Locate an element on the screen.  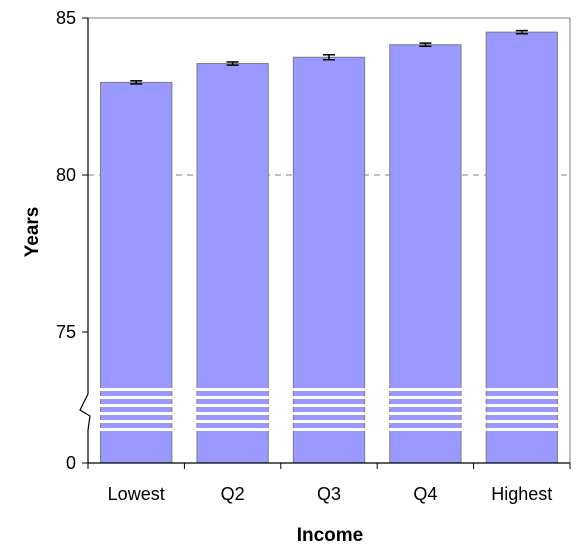
y-axis-break-mark is located at coordinates (85, 412).